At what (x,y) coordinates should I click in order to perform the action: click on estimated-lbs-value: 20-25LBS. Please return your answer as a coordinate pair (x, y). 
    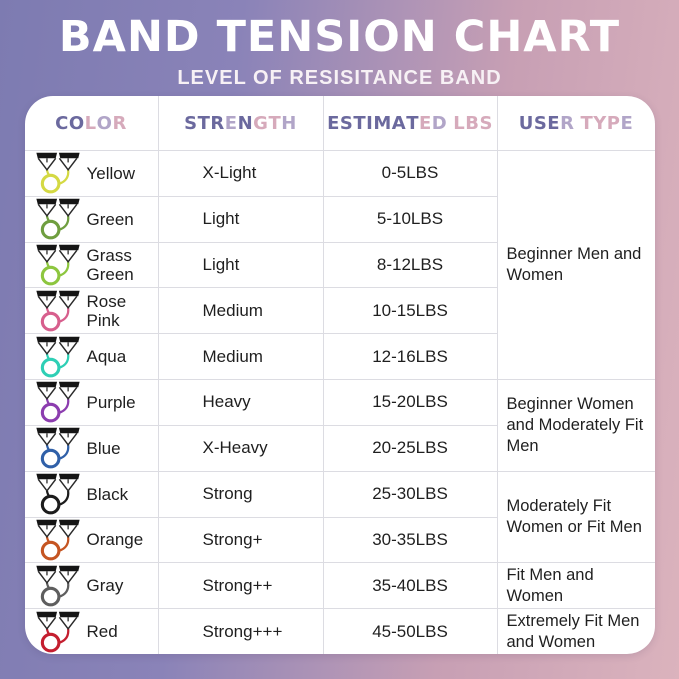
    Looking at the image, I should click on (409, 447).